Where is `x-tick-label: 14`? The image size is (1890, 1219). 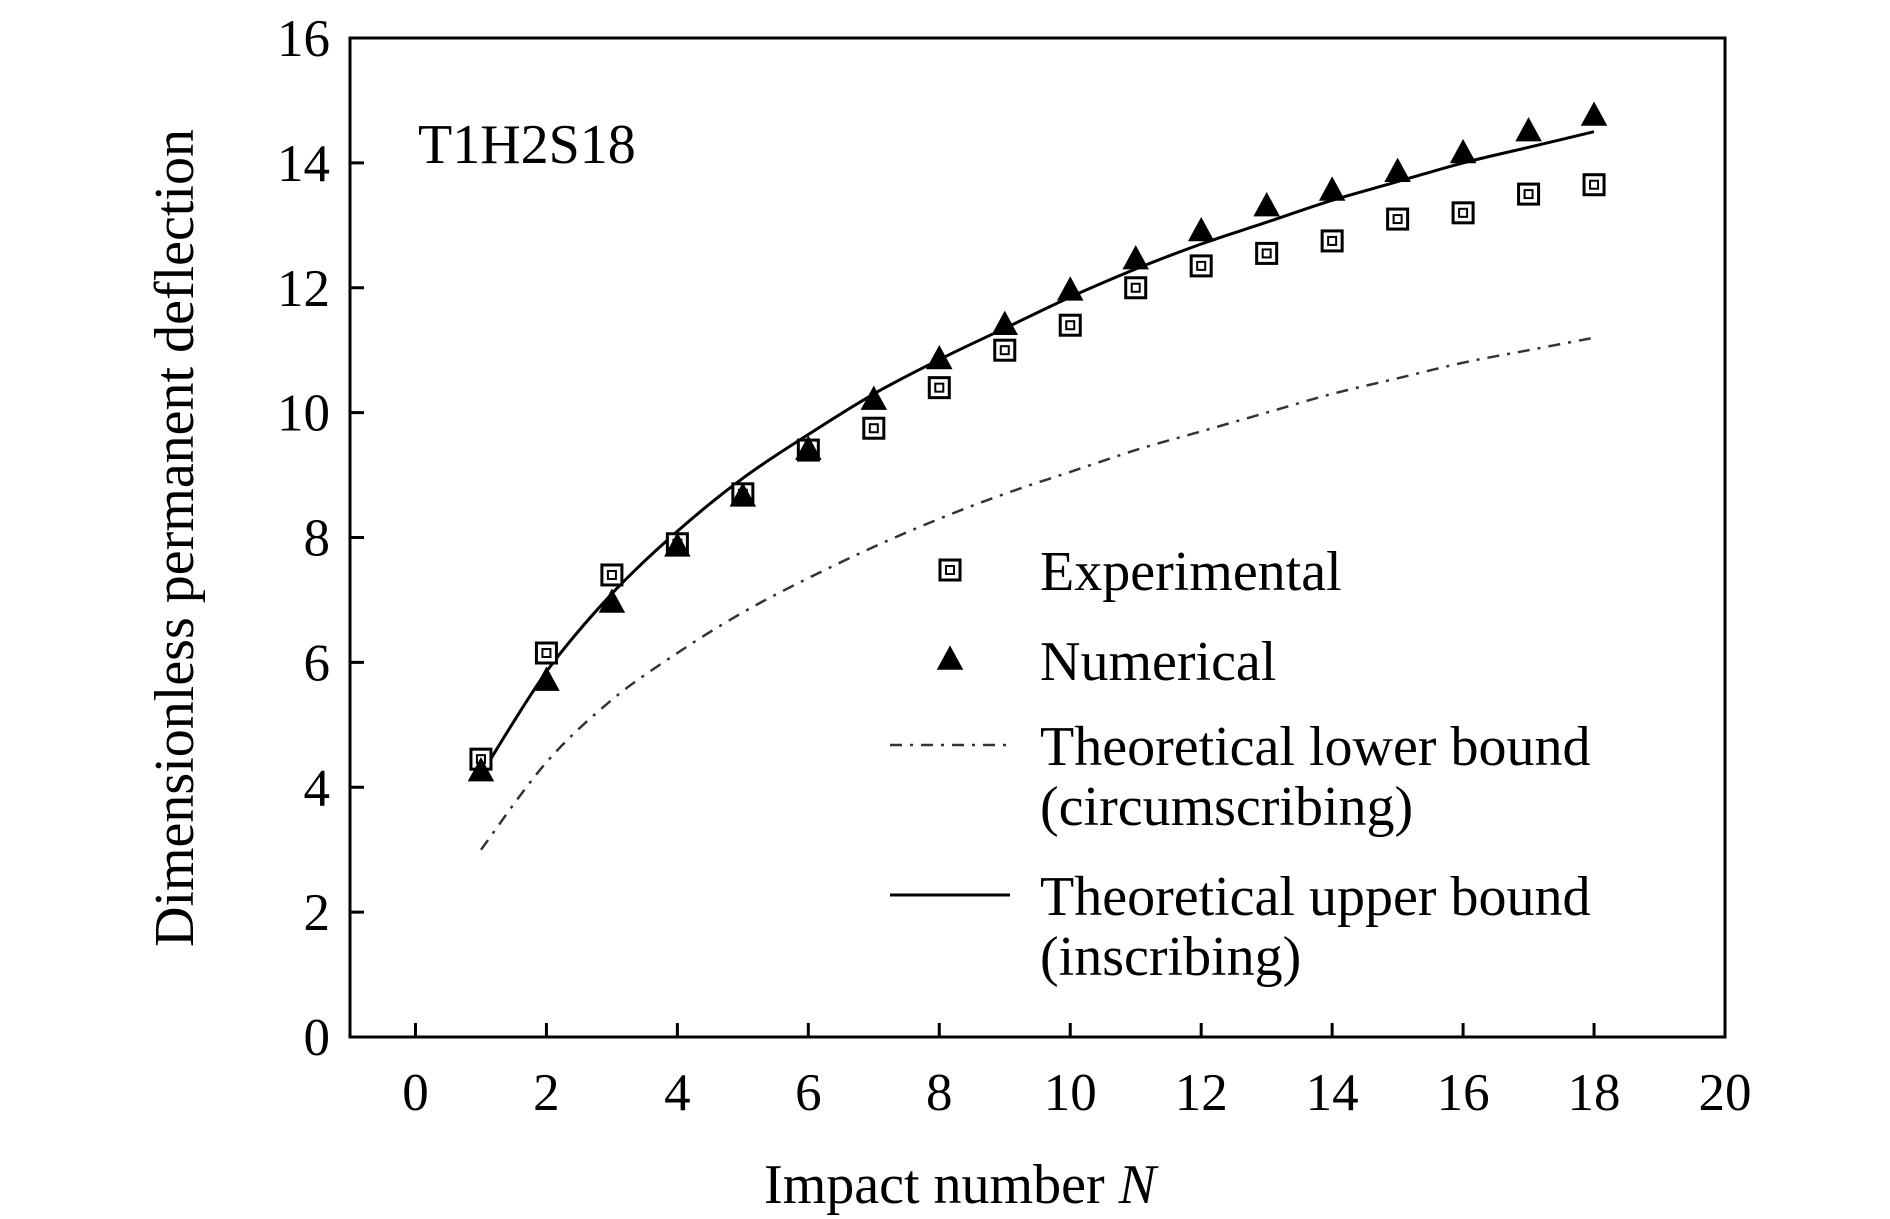 x-tick-label: 14 is located at coordinates (1332, 1093).